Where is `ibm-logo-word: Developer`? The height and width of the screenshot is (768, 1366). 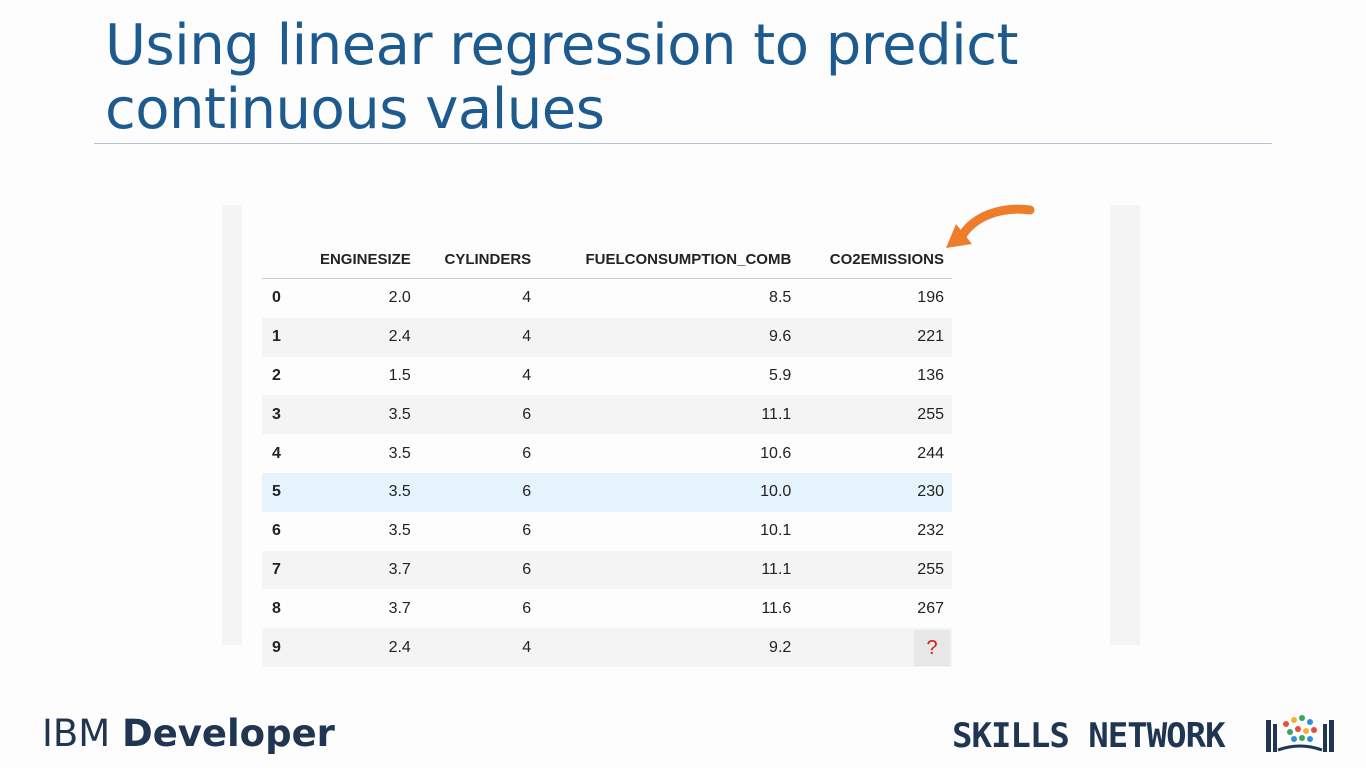
ibm-logo-word: Developer is located at coordinates (228, 733).